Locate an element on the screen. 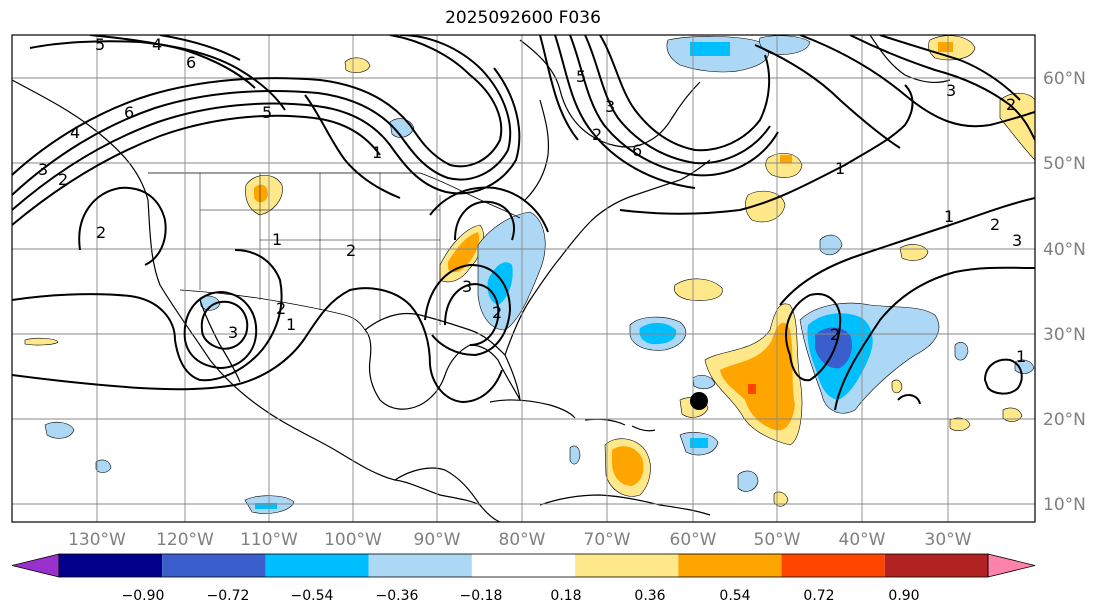 This screenshot has height=615, width=1105. colorbar-tick-label: −0.18 is located at coordinates (481, 596).